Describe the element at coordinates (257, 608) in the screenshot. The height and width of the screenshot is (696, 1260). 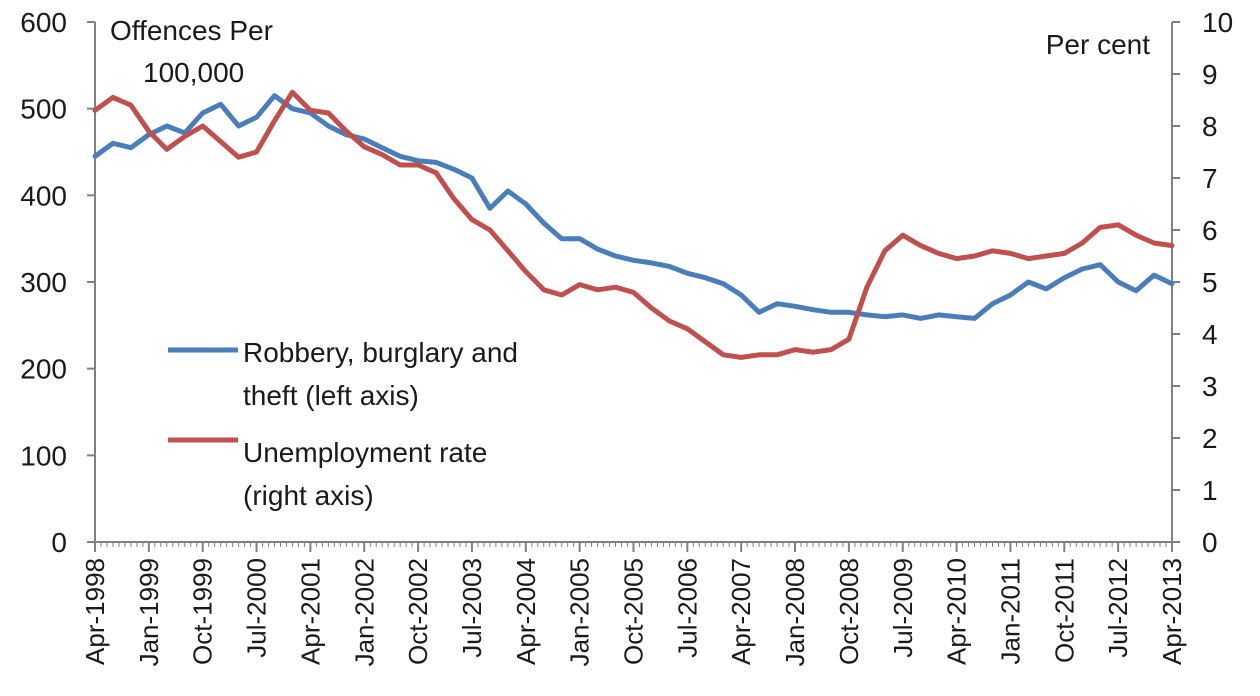
I see `x-tick-label: Jul-2000` at that location.